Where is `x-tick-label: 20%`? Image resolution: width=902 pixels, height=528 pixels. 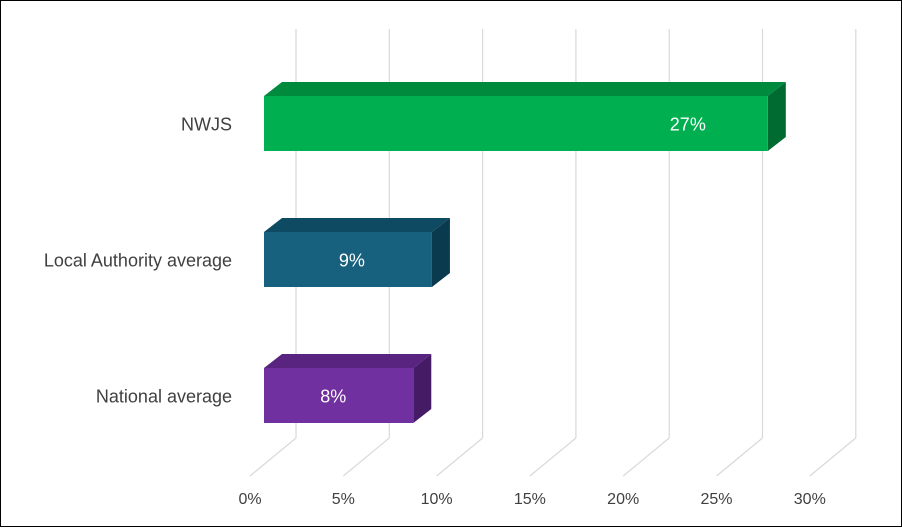 x-tick-label: 20% is located at coordinates (623, 499).